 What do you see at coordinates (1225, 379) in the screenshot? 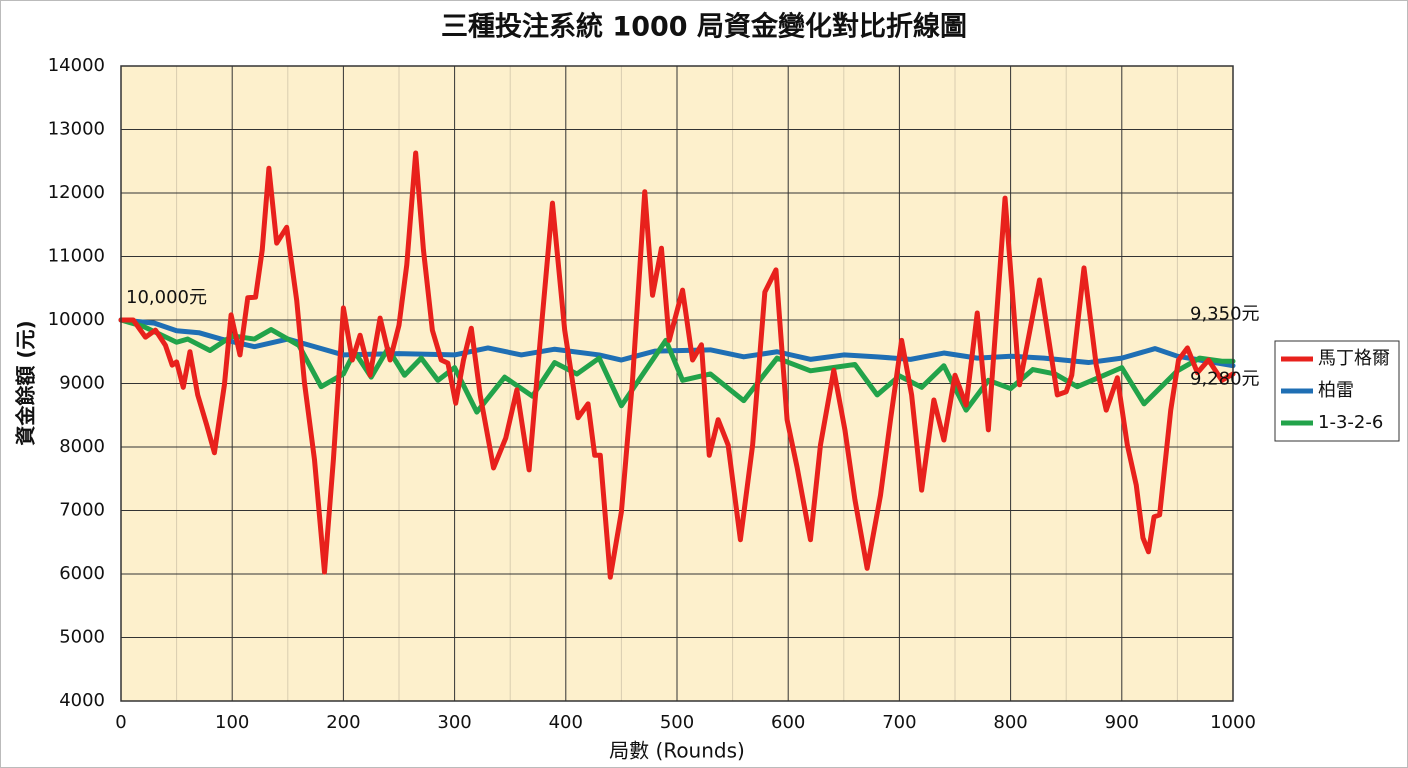
I see `annotation: 9,280元` at bounding box center [1225, 379].